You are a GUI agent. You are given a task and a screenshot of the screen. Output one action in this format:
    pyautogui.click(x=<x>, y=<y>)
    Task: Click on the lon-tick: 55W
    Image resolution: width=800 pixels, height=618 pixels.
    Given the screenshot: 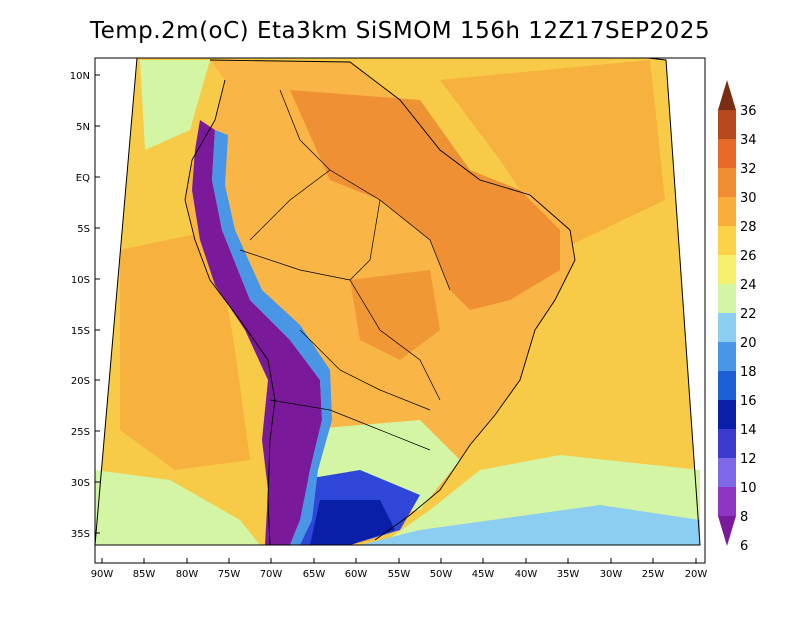 What is the action you would take?
    pyautogui.click(x=399, y=569)
    